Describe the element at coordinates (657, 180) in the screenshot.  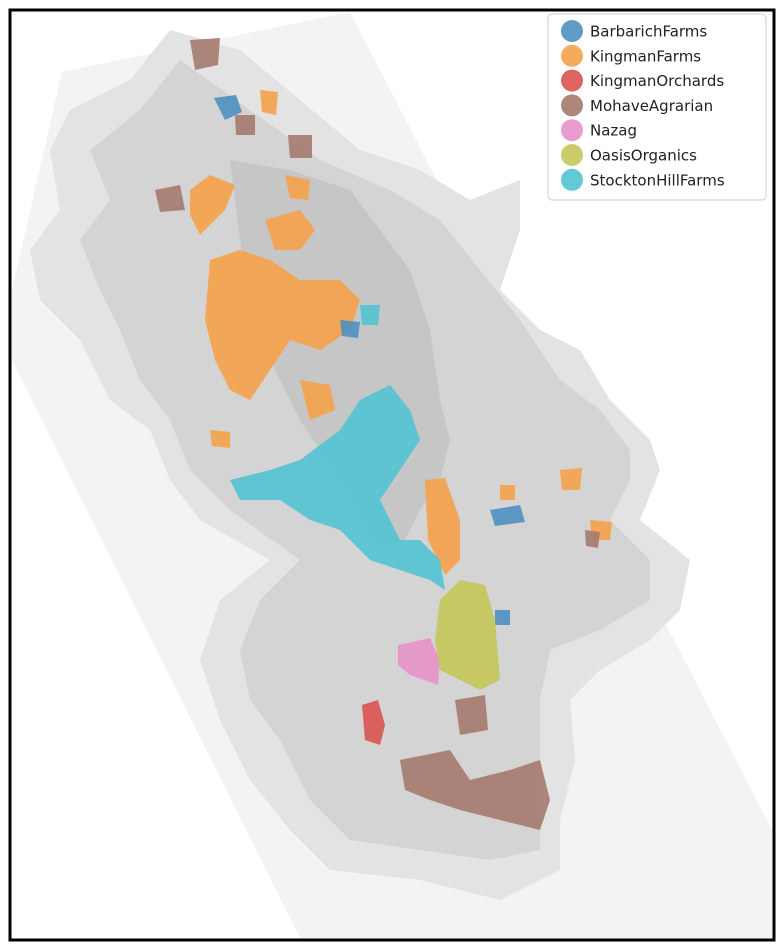
I see `legend-label: StocktonHillFarms` at that location.